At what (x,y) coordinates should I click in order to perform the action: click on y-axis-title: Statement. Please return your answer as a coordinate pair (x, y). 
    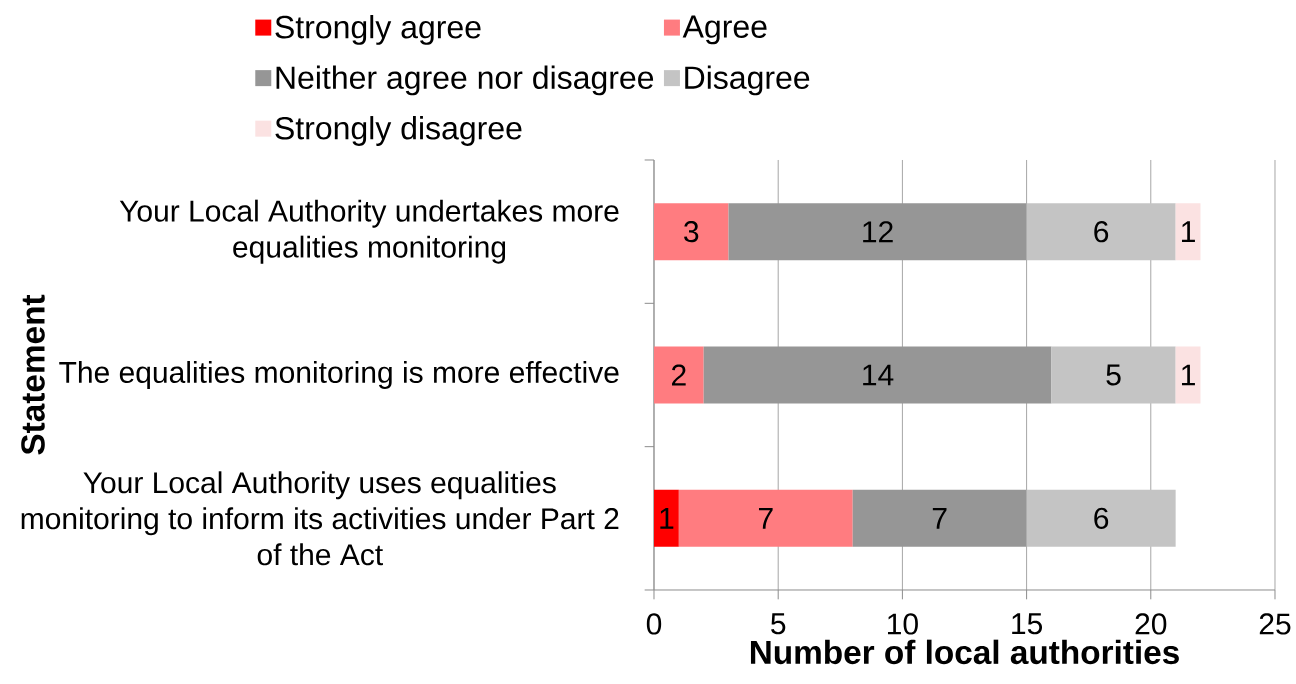
    Looking at the image, I should click on (33, 374).